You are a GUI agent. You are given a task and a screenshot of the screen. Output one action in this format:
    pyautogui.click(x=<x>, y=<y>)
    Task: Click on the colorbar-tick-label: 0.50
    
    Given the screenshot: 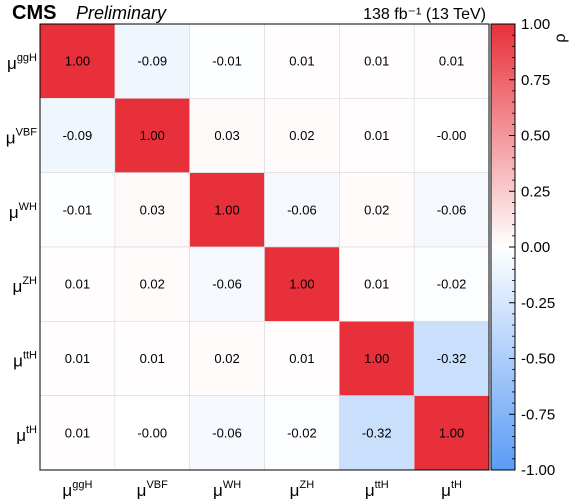 What is the action you would take?
    pyautogui.click(x=535, y=136)
    